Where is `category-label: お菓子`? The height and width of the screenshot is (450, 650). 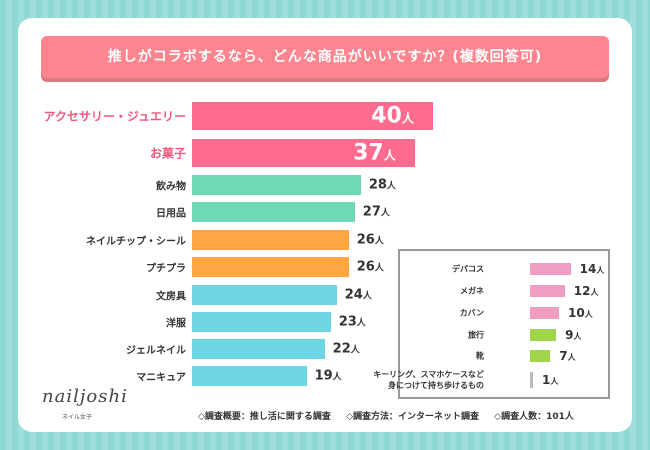 category-label: お菓子 is located at coordinates (167, 153).